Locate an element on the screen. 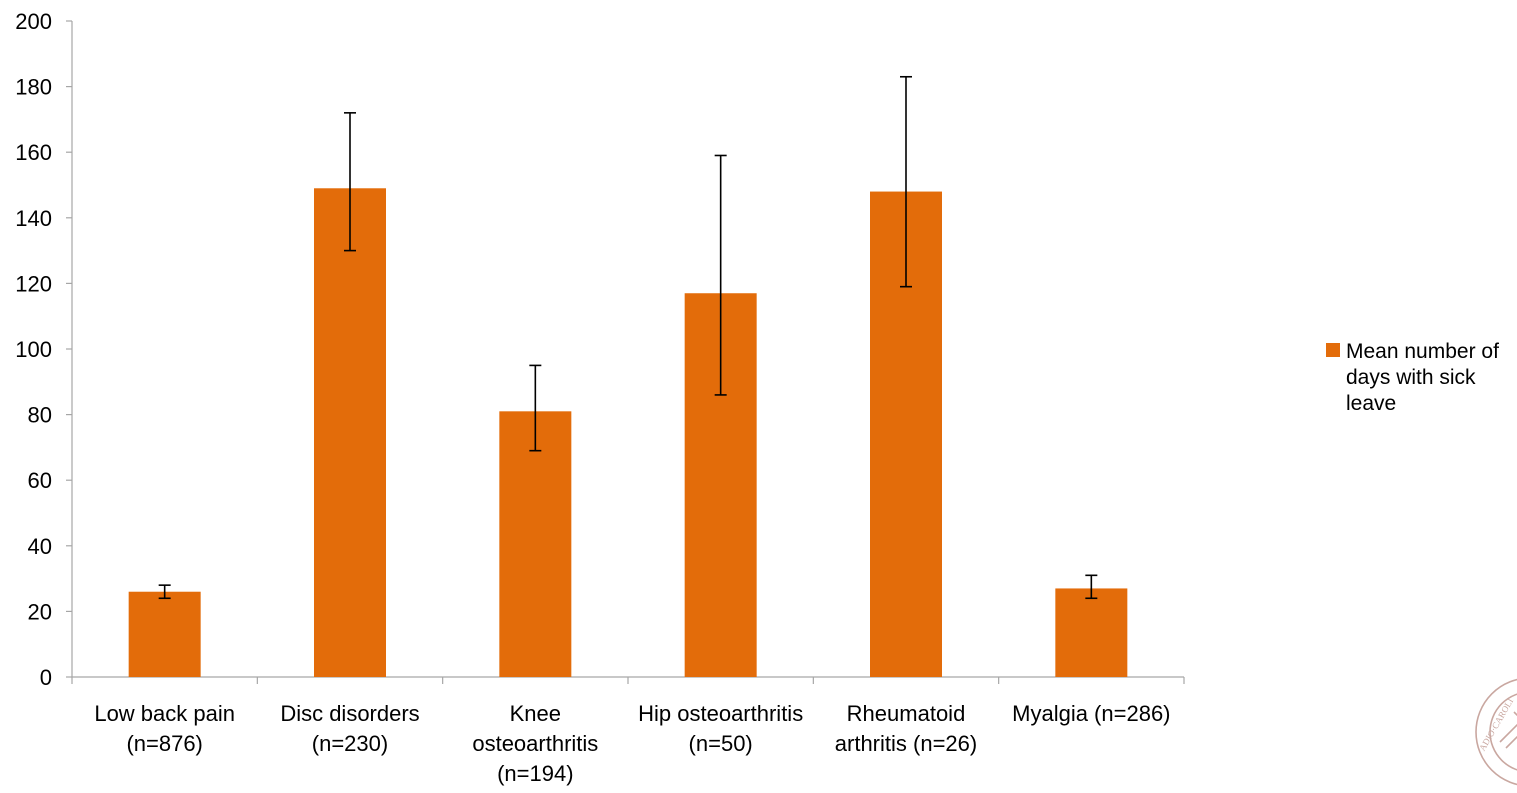 The image size is (1517, 793). y-tick-label: 200 is located at coordinates (33, 21).